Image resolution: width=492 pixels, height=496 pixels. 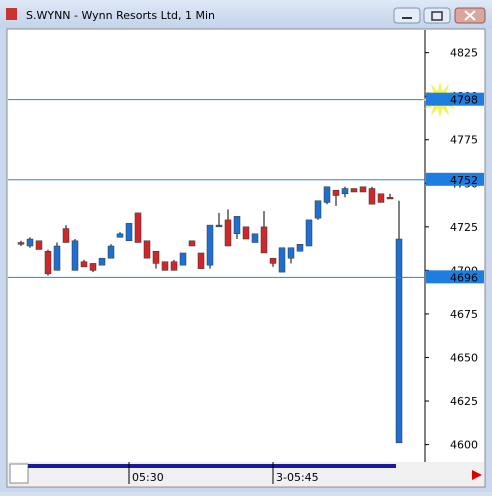 I want to click on price-line-label: 4752, so click(x=464, y=180).